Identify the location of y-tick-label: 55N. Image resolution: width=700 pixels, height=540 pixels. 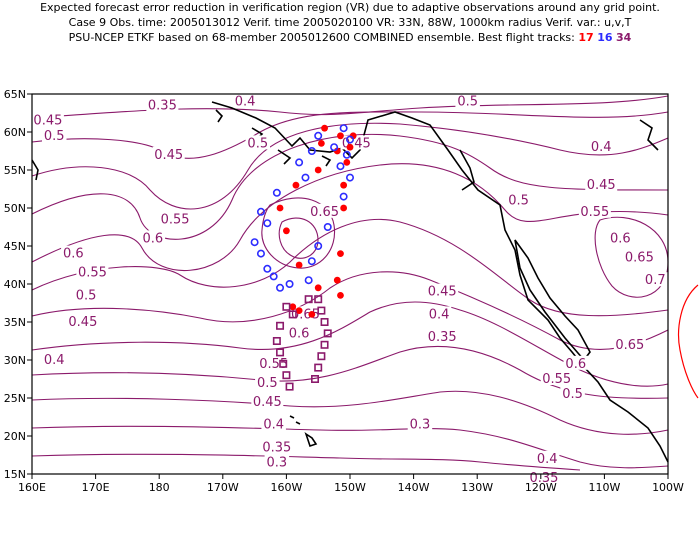
(15, 170).